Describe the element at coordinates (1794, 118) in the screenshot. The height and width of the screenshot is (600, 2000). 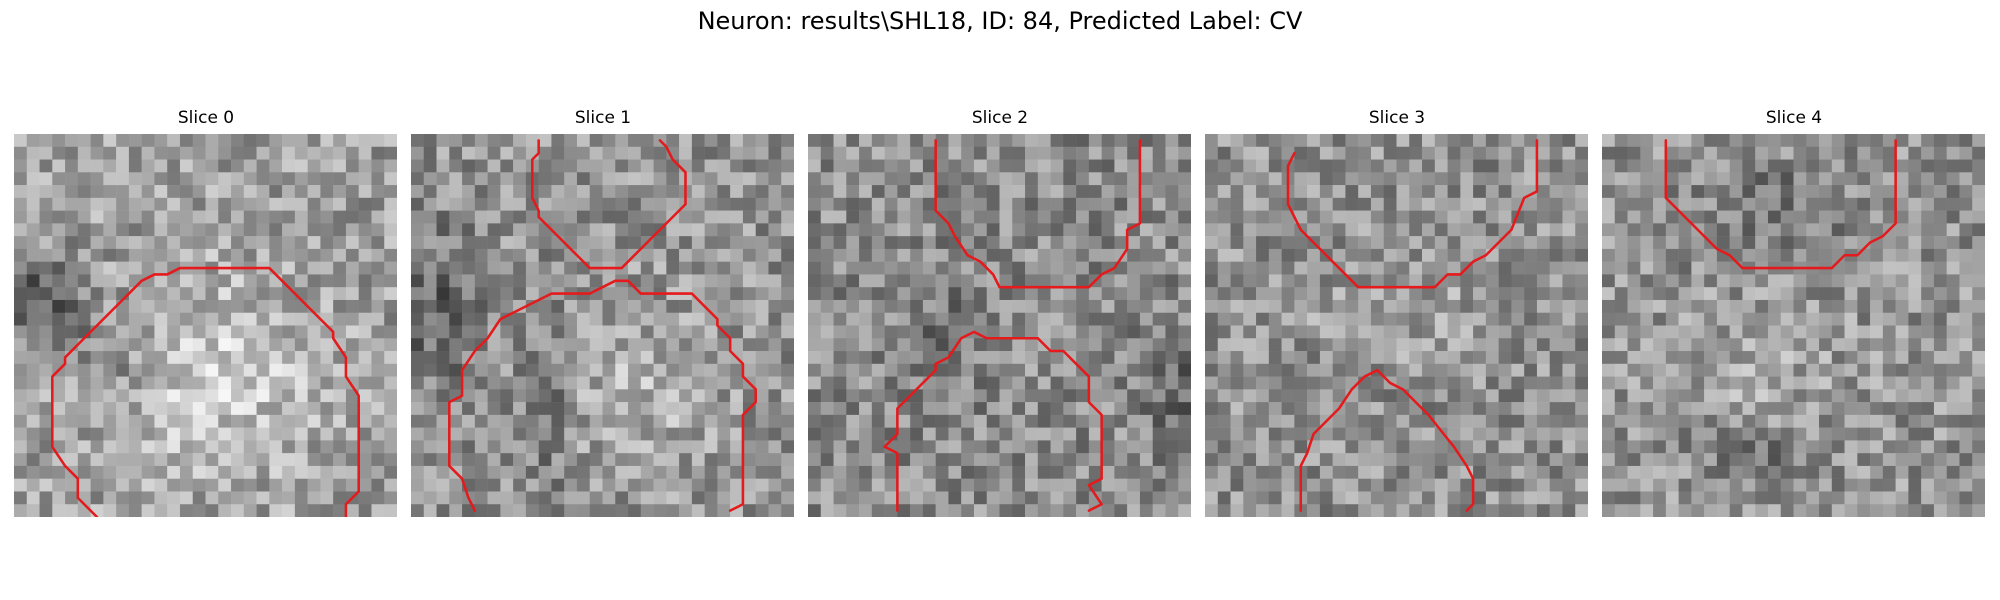
I see `slice-title-4: Slice 4` at that location.